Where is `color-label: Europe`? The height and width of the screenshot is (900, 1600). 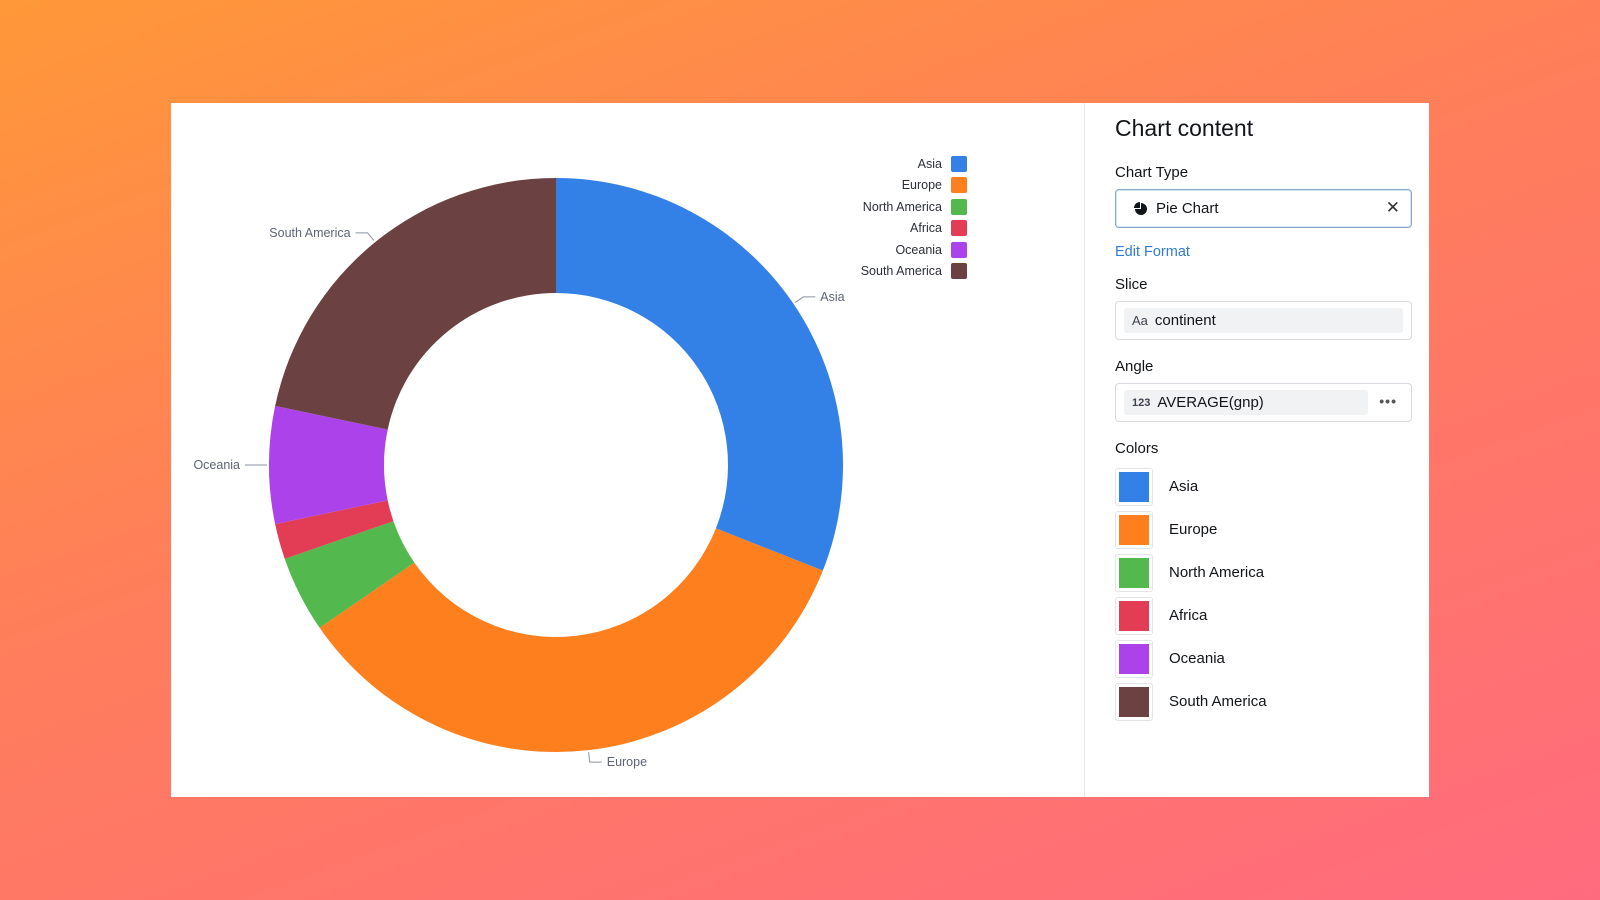 color-label: Europe is located at coordinates (1193, 529).